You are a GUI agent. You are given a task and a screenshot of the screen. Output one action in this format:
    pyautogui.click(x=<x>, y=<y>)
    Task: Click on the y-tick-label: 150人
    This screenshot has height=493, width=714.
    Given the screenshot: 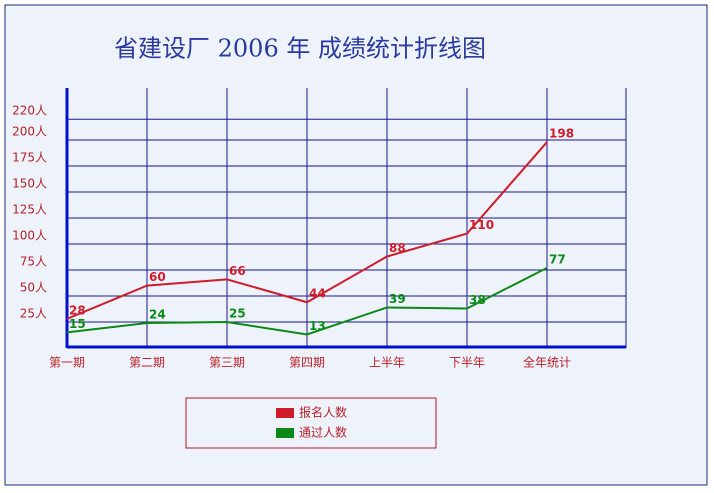 What is the action you would take?
    pyautogui.click(x=29, y=184)
    